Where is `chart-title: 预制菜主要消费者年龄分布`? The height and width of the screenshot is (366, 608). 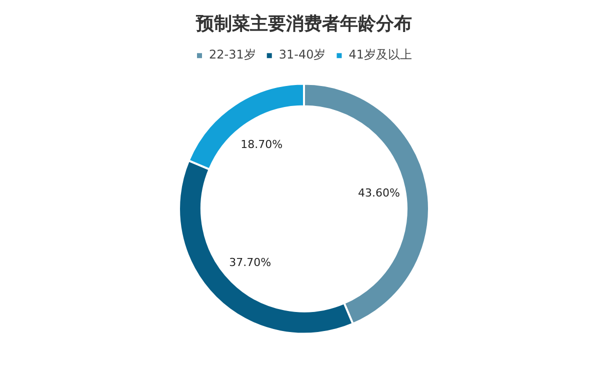
chart-title: 预制菜主要消费者年龄分布 is located at coordinates (303, 23).